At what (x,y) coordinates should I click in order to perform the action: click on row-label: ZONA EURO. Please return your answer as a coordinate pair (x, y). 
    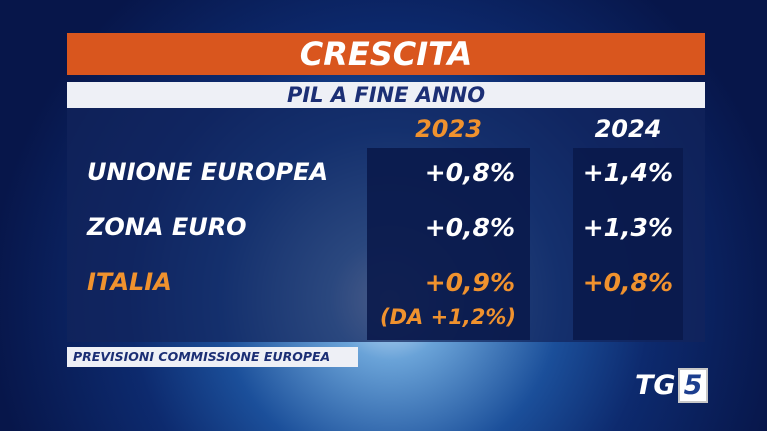
    Looking at the image, I should click on (167, 227).